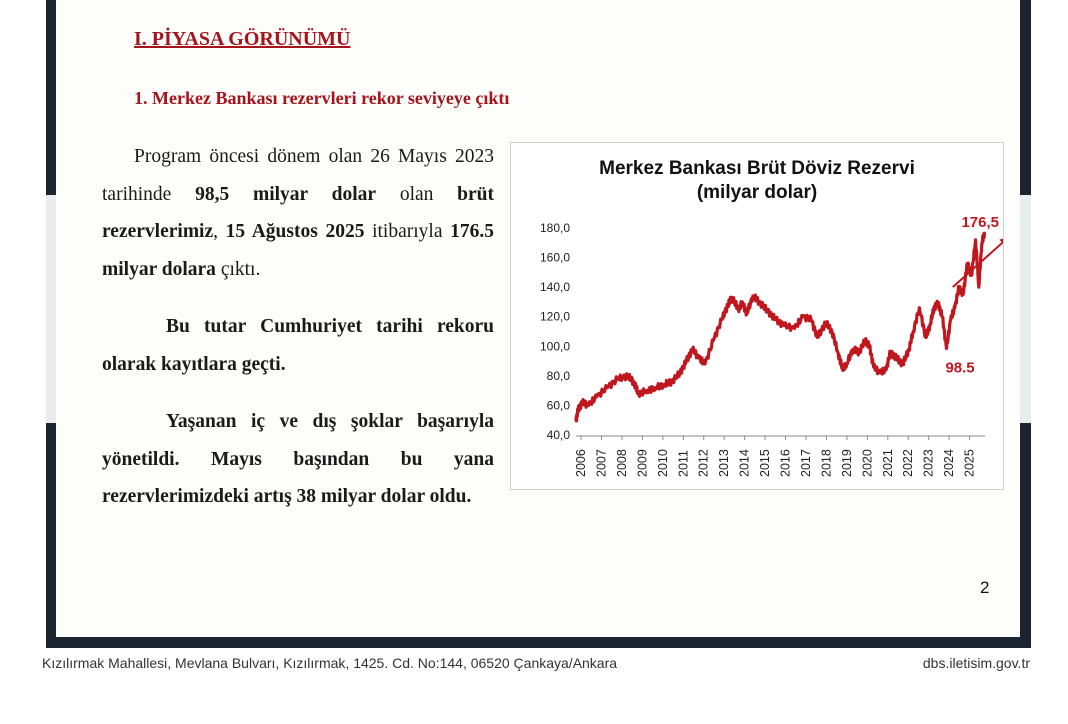 This screenshot has width=1068, height=724. What do you see at coordinates (642, 463) in the screenshot?
I see `x-tick-label: 2009` at bounding box center [642, 463].